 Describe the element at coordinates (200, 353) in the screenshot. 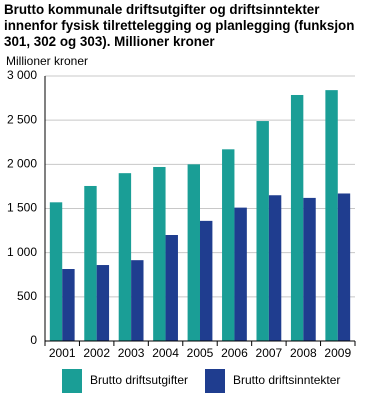

I see `x-tick-label: 2005` at that location.